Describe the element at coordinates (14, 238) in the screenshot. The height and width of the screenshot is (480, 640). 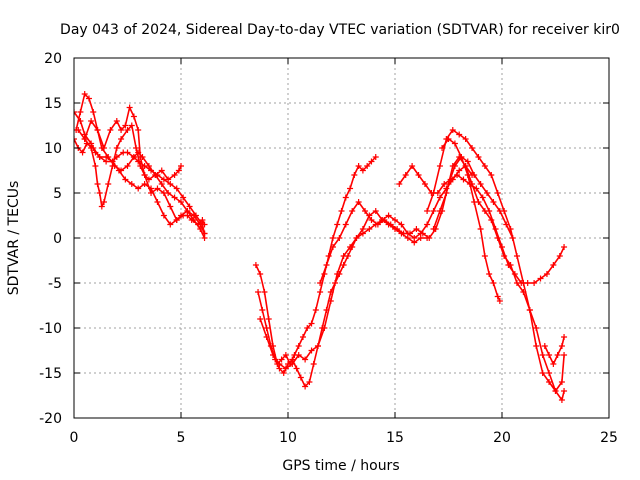
I see `y-axis-label: SDTVAR / TECUs` at that location.